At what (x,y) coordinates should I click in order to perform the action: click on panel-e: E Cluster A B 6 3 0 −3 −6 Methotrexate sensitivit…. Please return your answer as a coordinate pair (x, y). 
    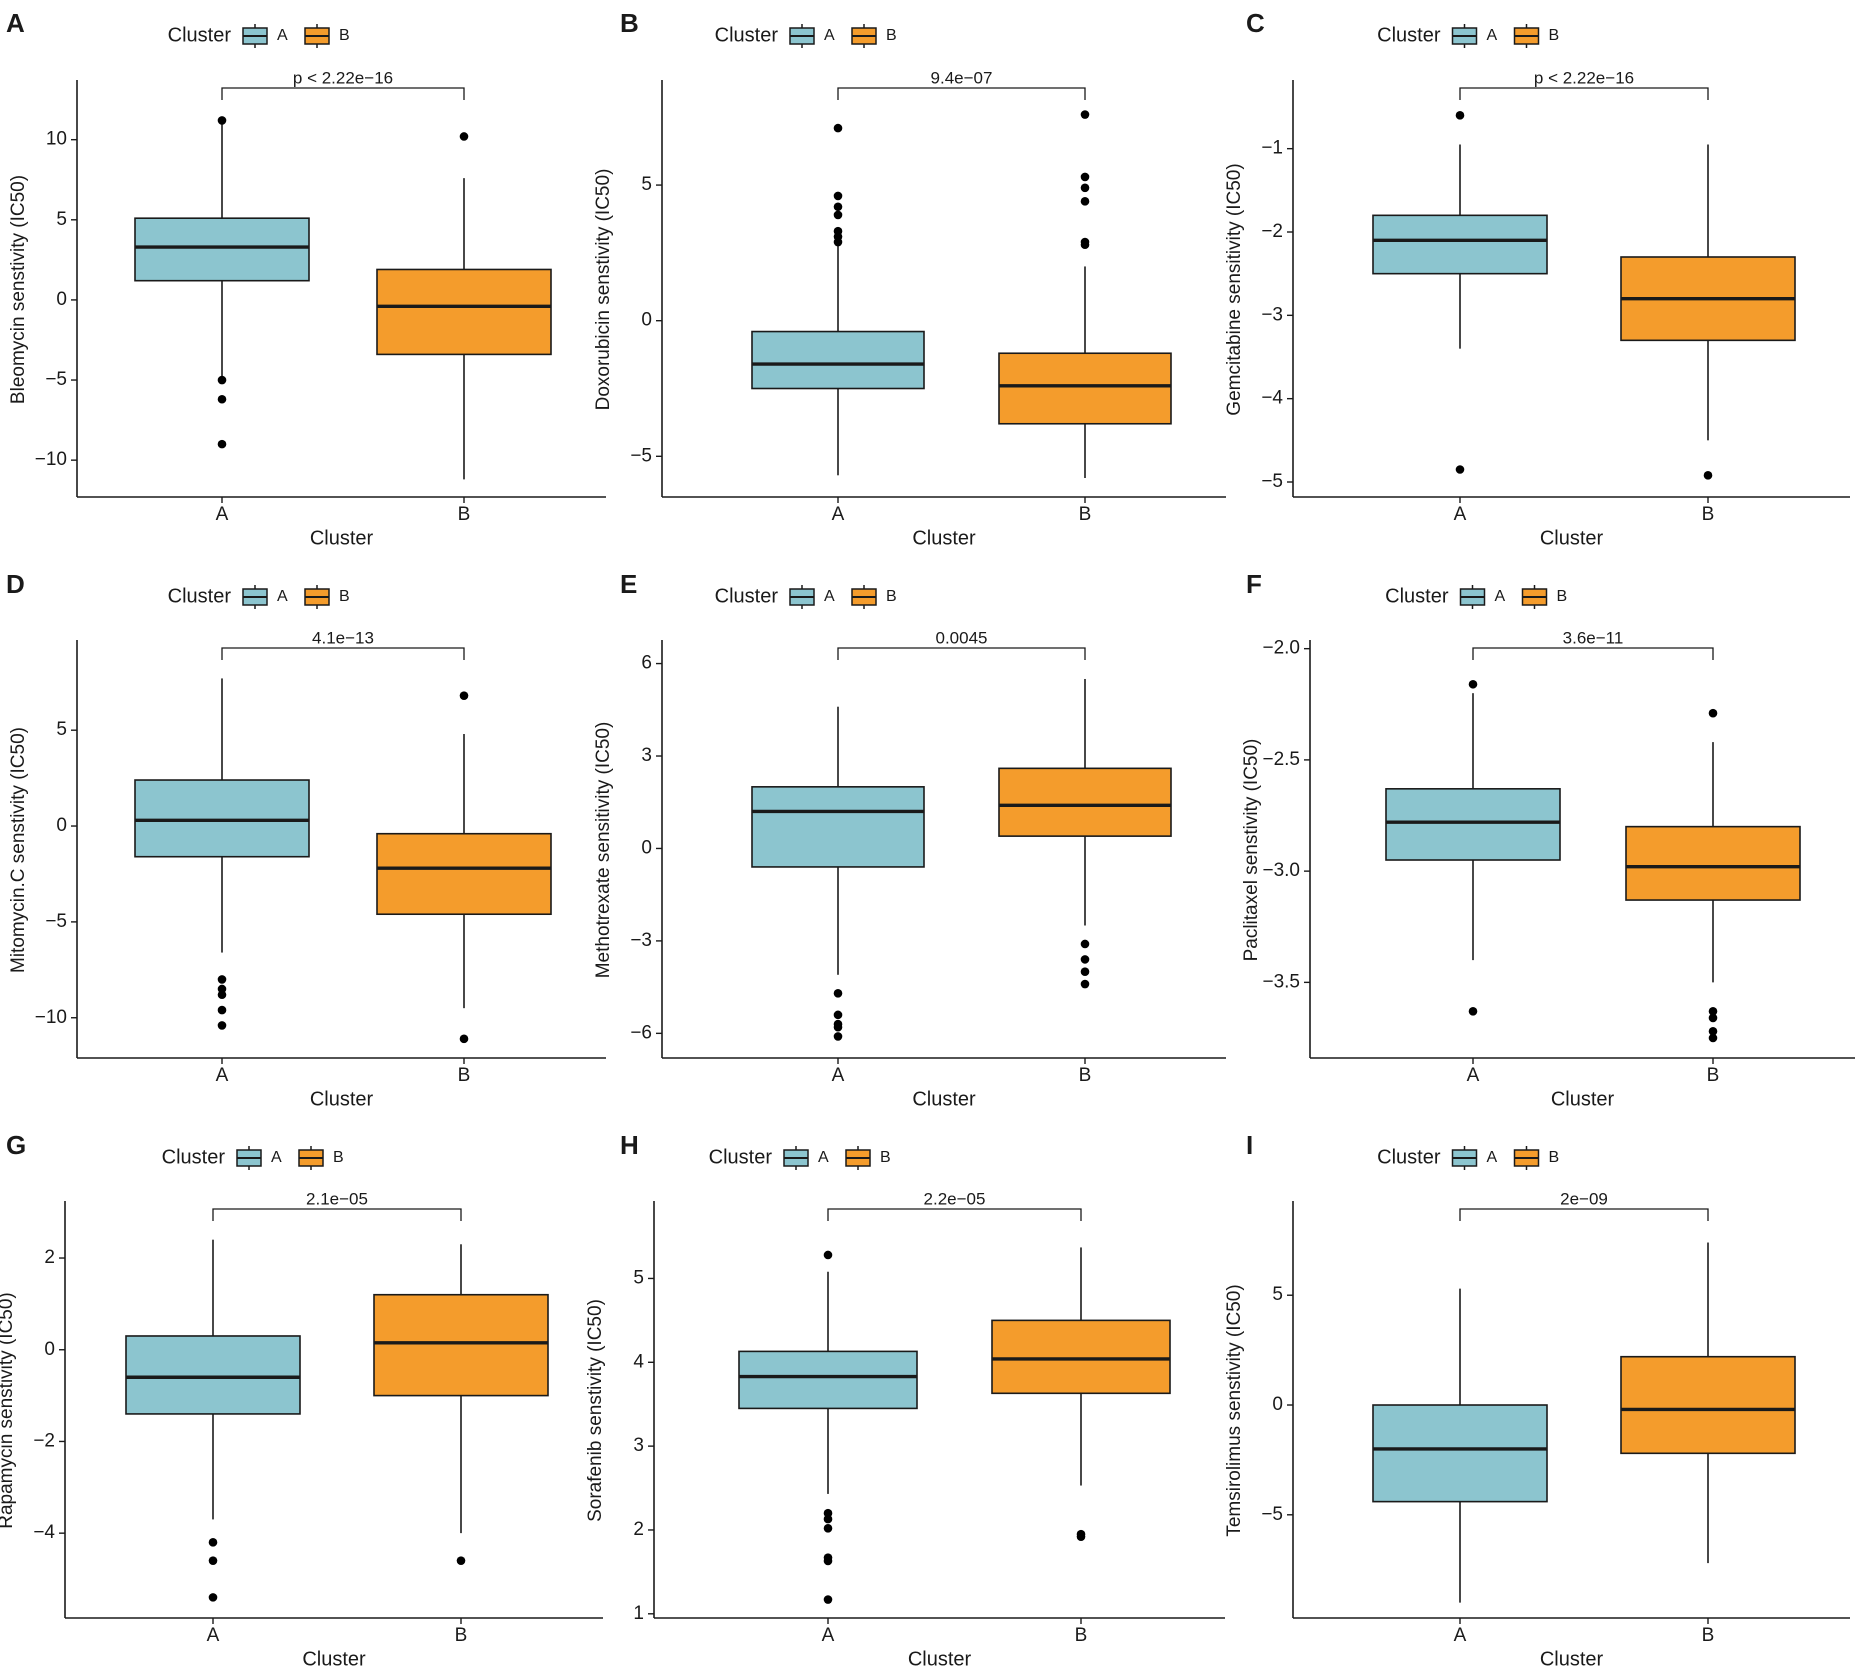
    Looking at the image, I should click on (909, 839).